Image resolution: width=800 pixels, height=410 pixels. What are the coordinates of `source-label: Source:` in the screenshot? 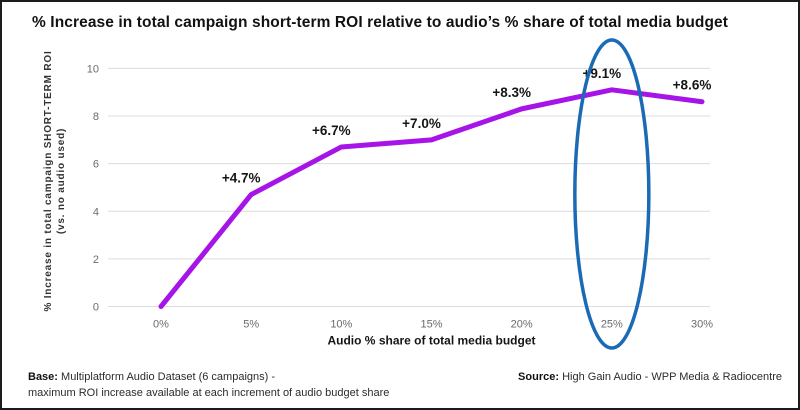 It's located at (539, 376).